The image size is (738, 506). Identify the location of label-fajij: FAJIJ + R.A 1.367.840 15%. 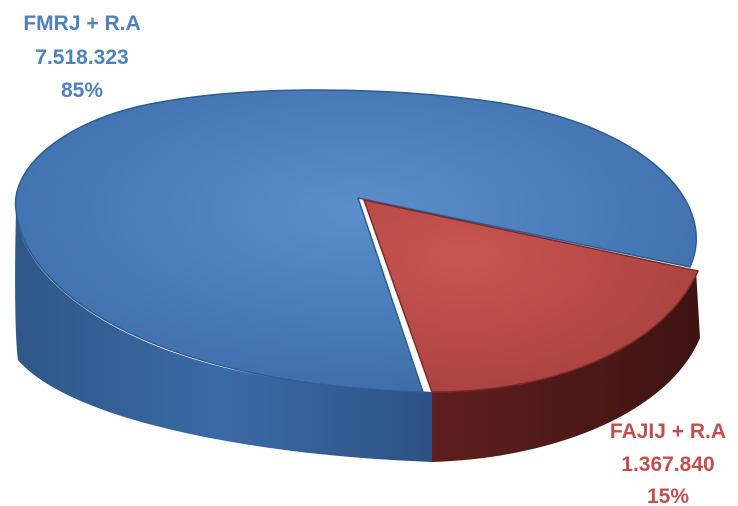
(668, 463).